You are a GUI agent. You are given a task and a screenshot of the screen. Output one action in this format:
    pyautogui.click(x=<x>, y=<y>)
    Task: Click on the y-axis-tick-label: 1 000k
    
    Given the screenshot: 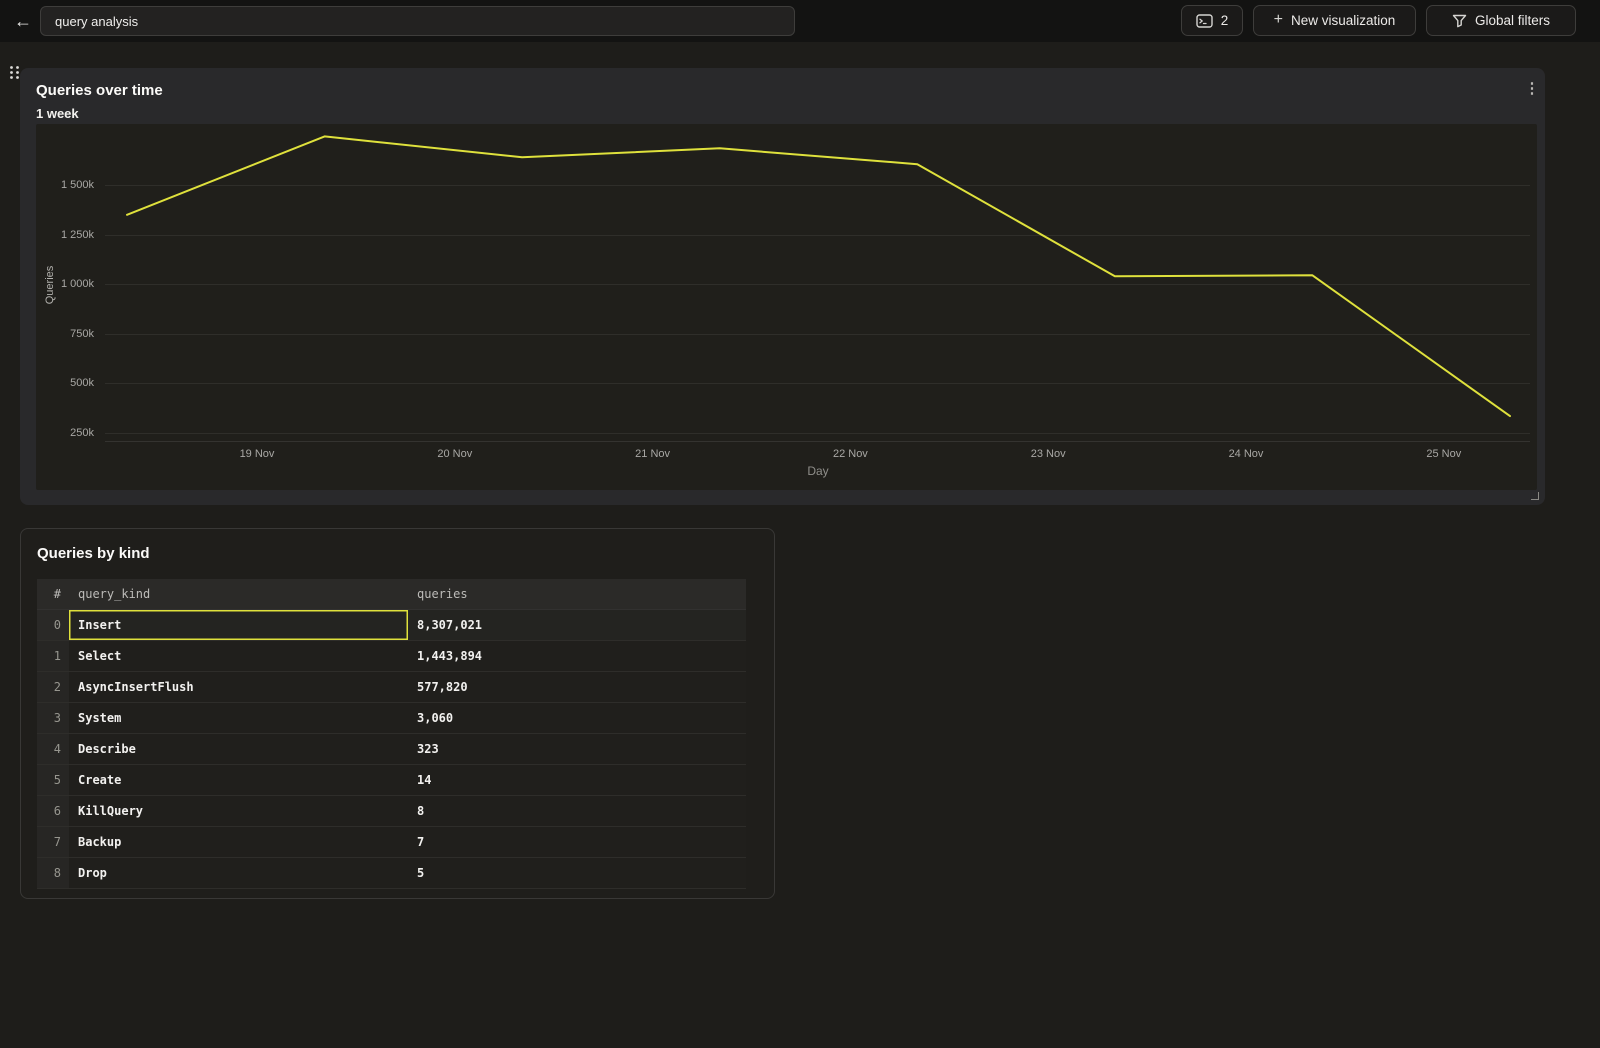 What is the action you would take?
    pyautogui.click(x=77, y=284)
    